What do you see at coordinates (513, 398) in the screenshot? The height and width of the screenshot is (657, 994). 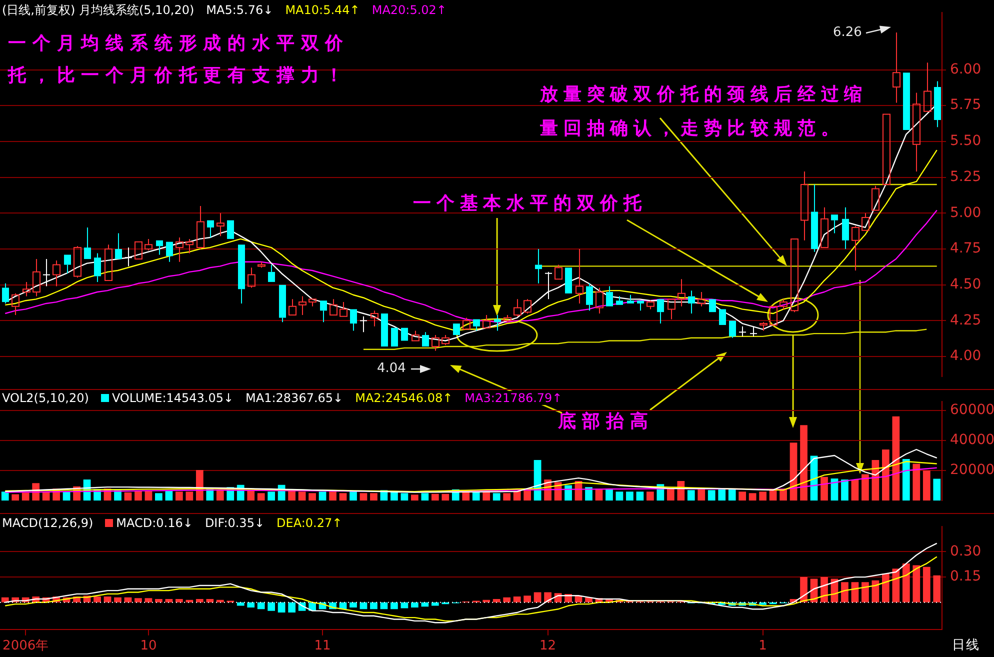 I see `text: MA3:21786.79↑` at bounding box center [513, 398].